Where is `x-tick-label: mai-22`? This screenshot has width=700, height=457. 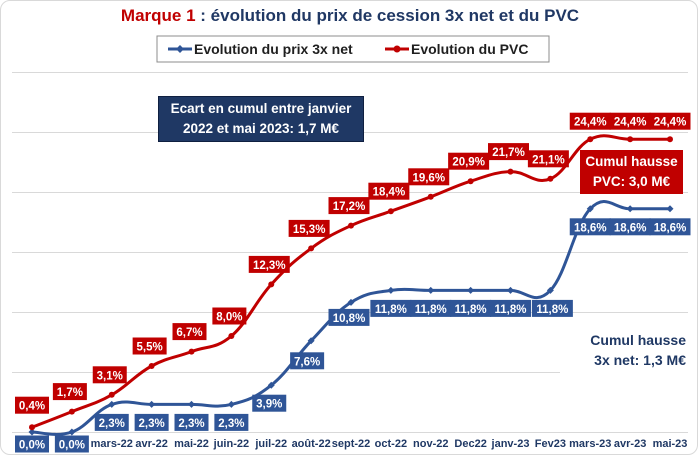
x-tick-label: mai-22 is located at coordinates (191, 444).